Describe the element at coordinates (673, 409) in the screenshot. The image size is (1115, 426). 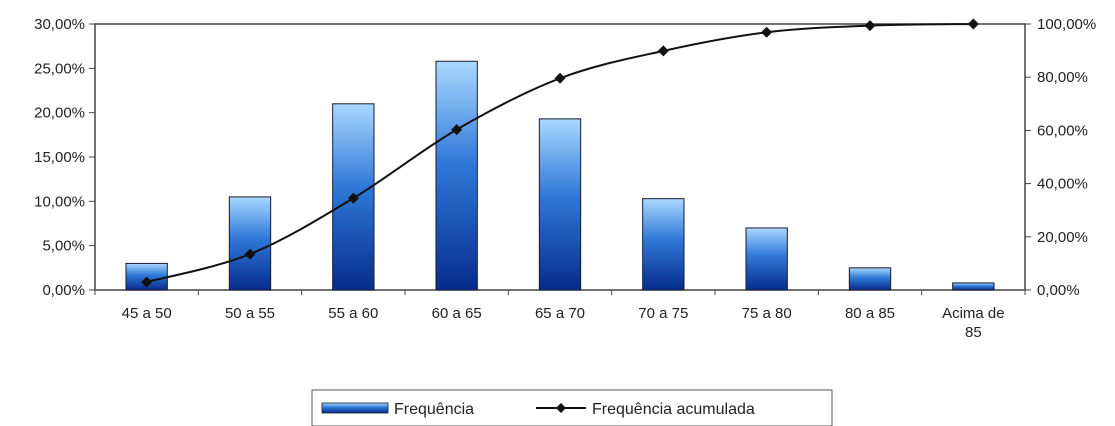
I see `legend-label-frequencia-acumulada: Frequência acumulada` at that location.